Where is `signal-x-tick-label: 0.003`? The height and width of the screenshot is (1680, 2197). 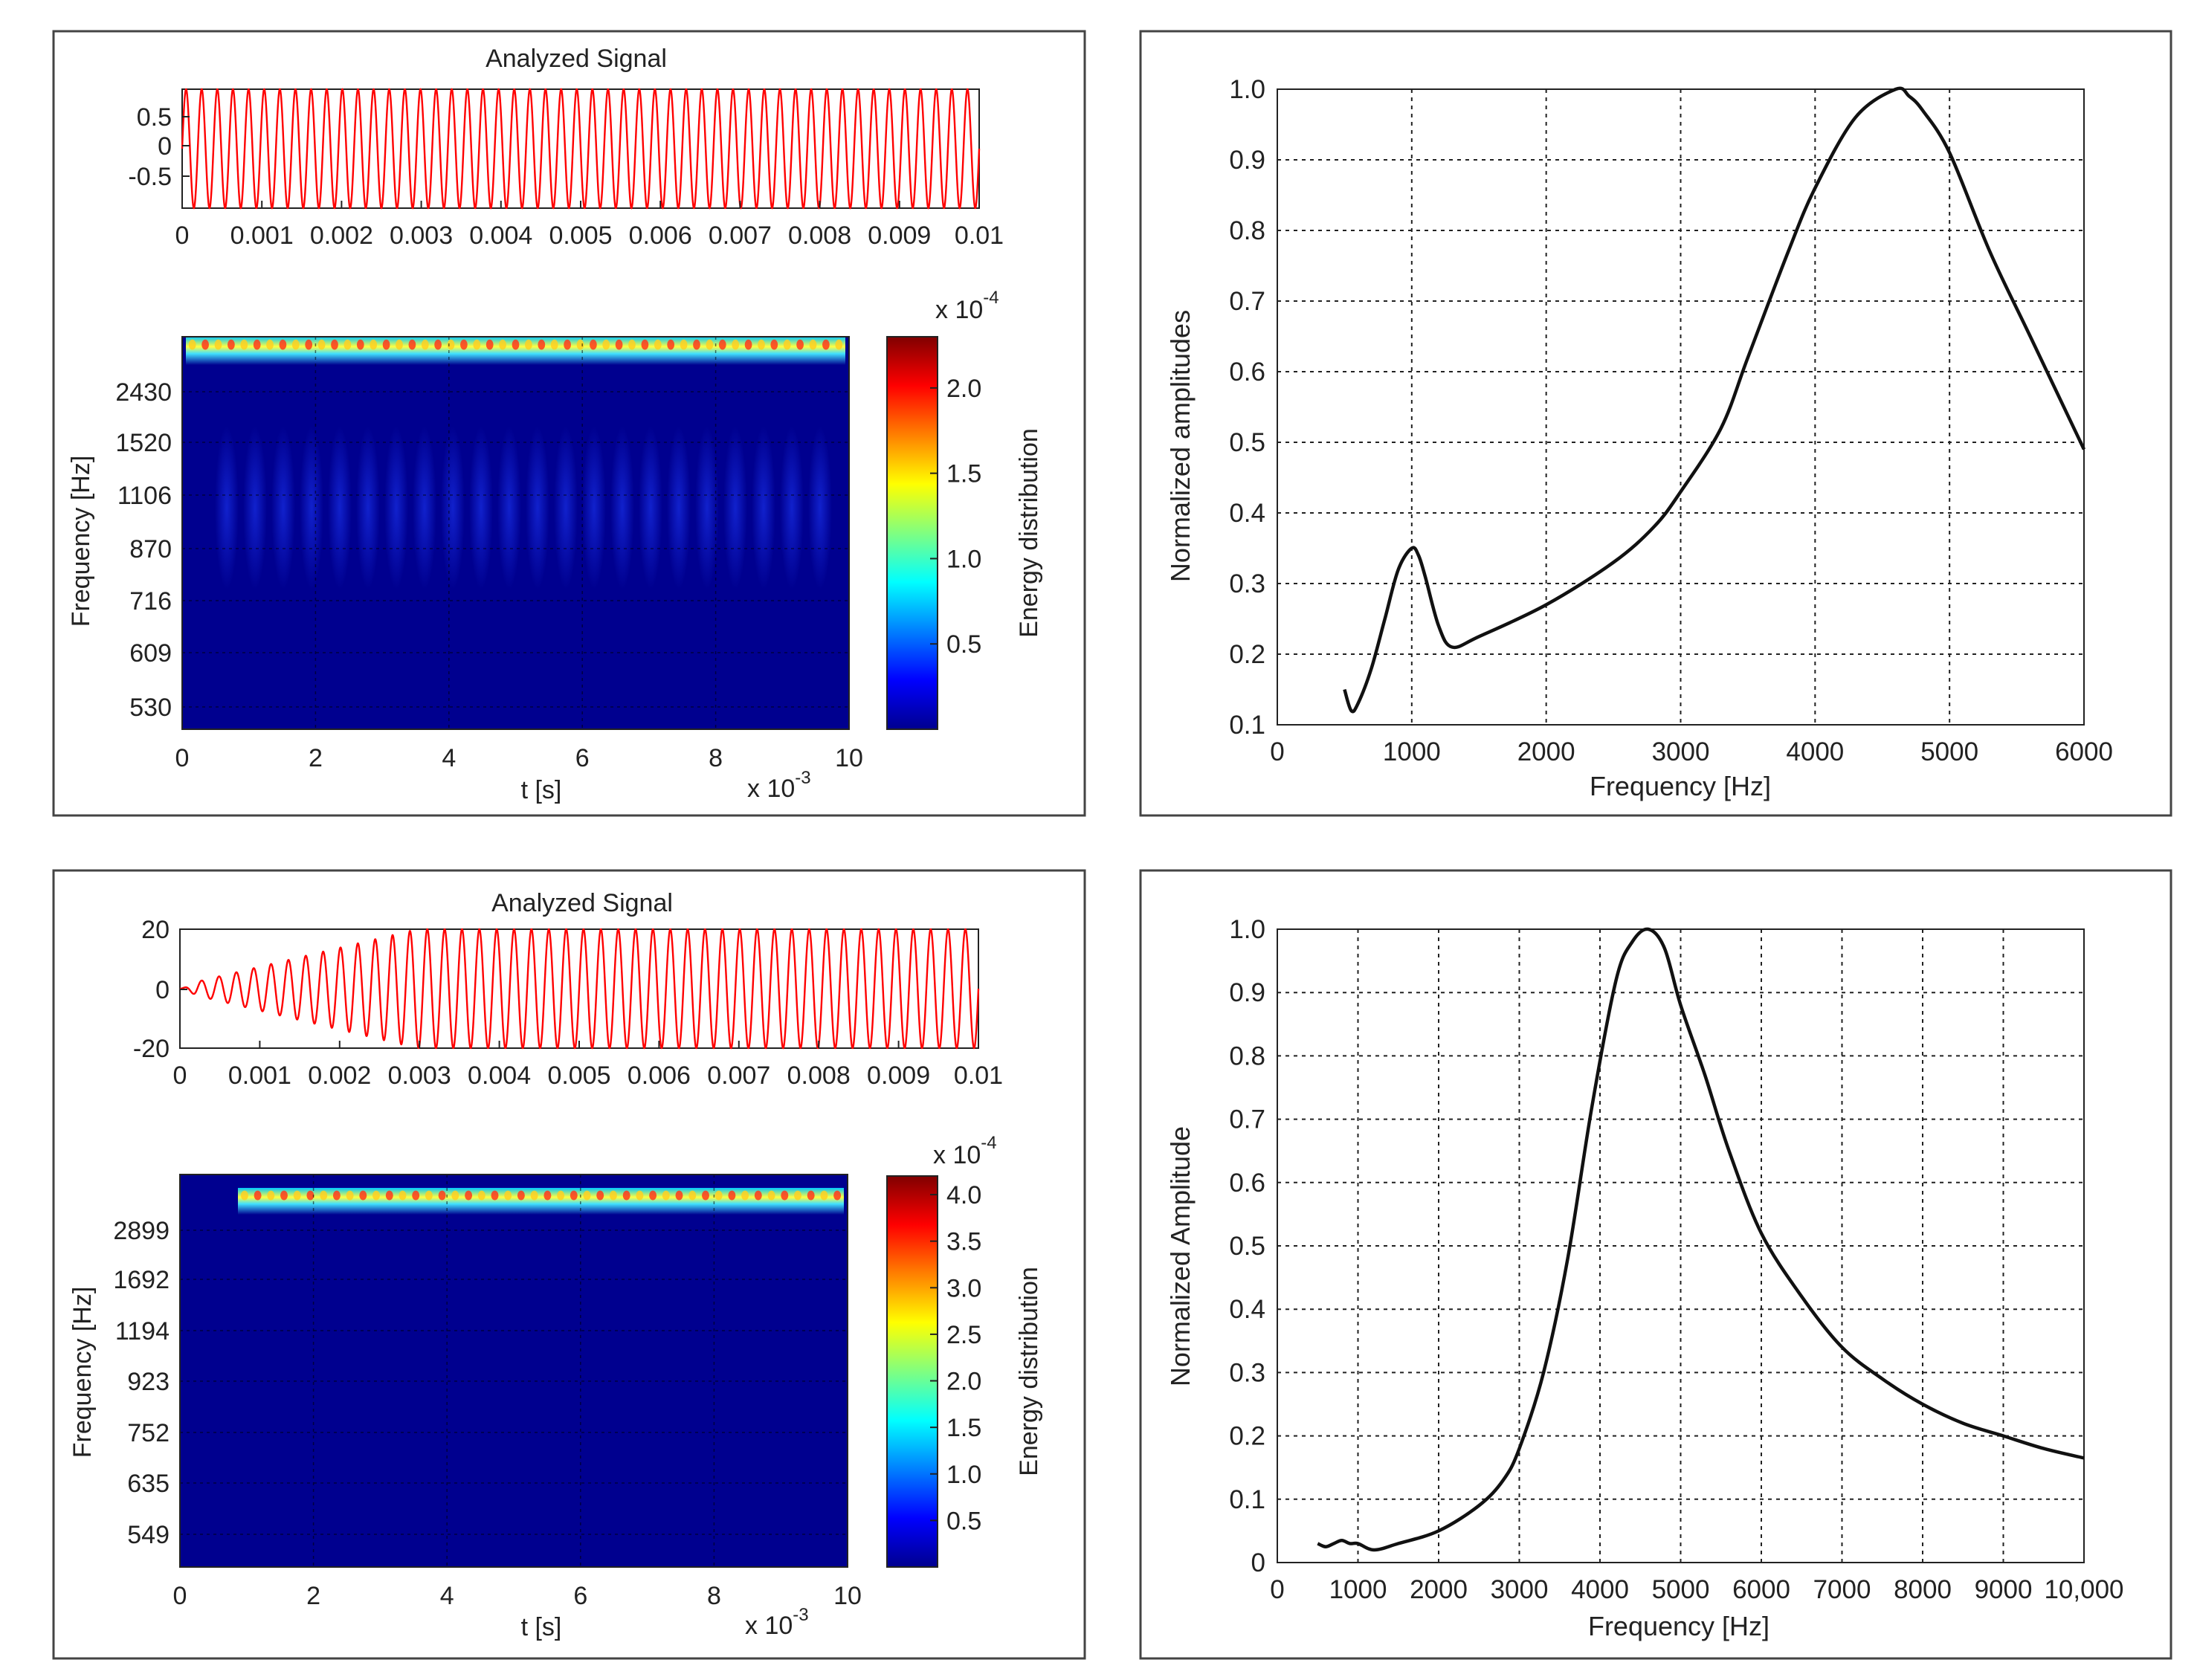
signal-x-tick-label: 0.003 is located at coordinates (419, 1076).